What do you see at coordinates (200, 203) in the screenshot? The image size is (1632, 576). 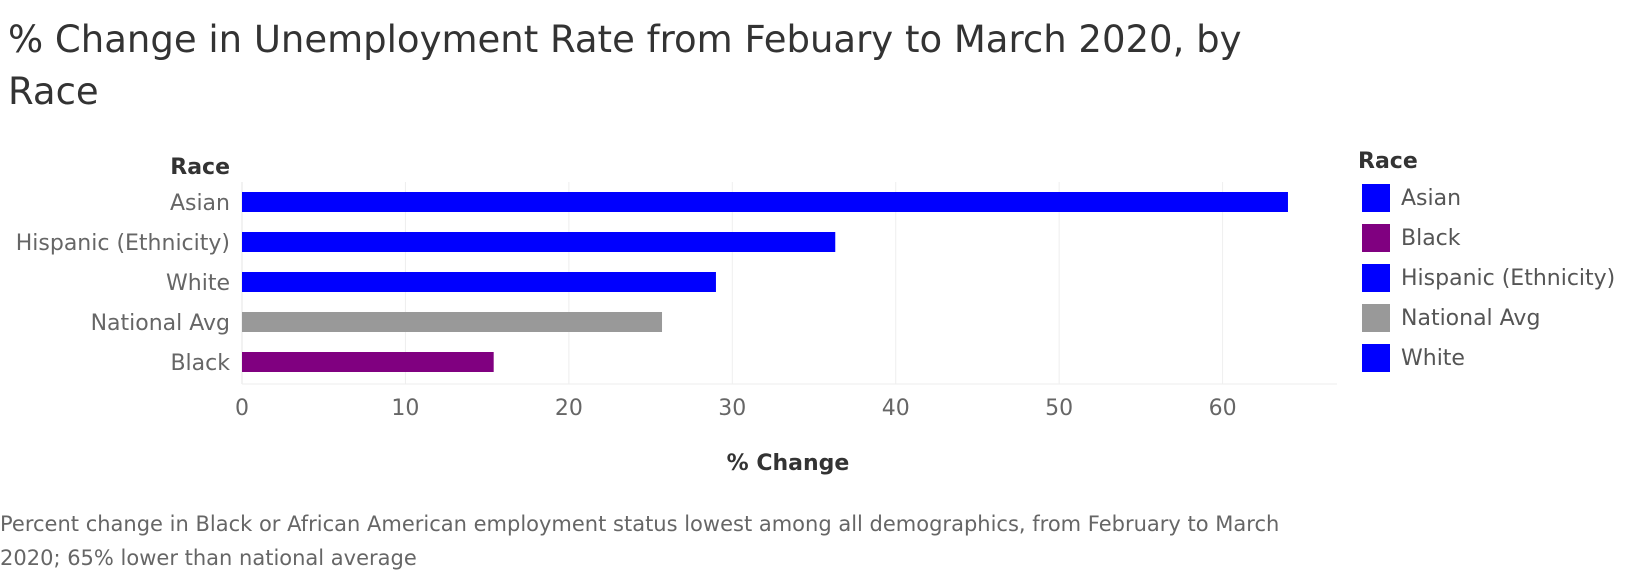 I see `category-label: Asian` at bounding box center [200, 203].